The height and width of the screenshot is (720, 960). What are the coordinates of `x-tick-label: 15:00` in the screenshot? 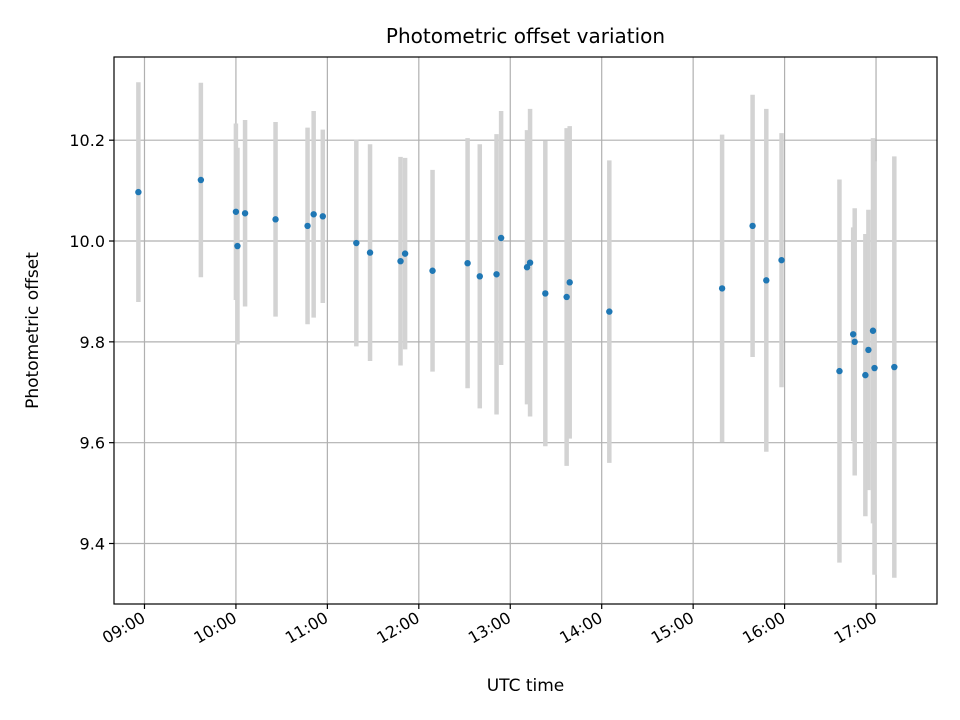 It's located at (672, 628).